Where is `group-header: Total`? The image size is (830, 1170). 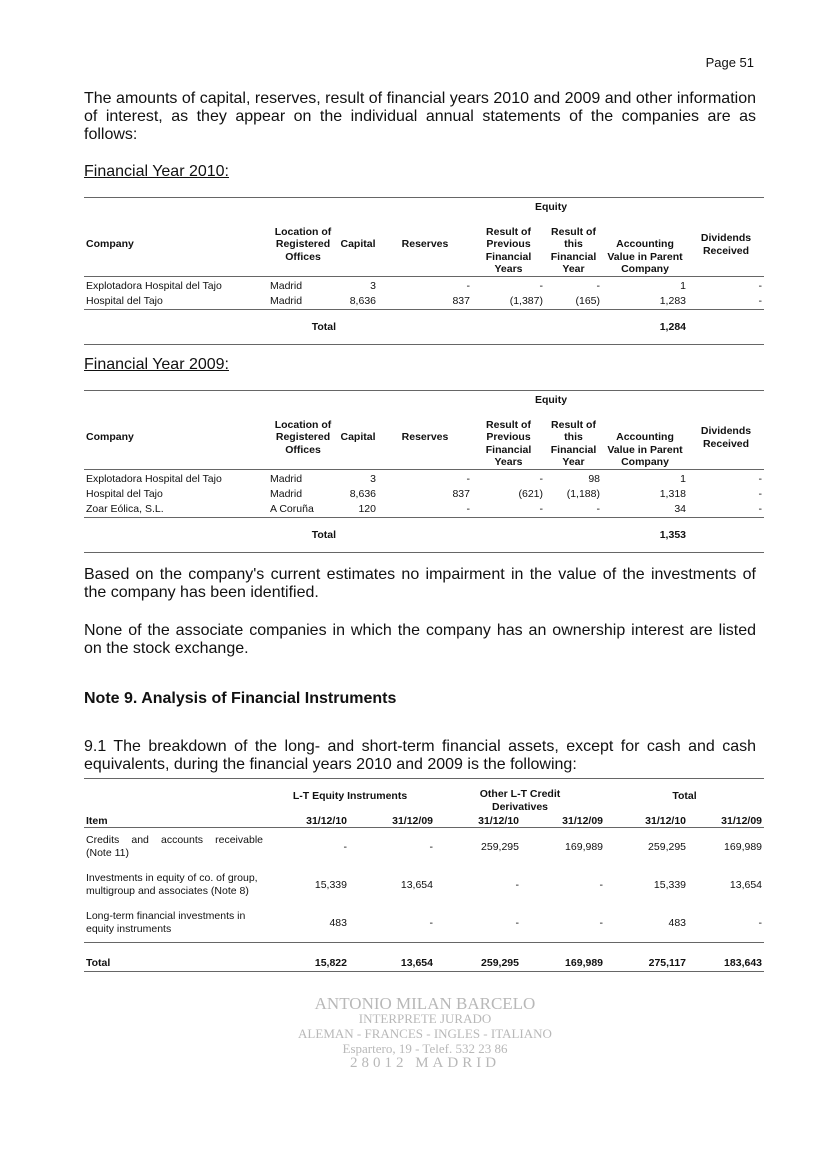 group-header: Total is located at coordinates (684, 795).